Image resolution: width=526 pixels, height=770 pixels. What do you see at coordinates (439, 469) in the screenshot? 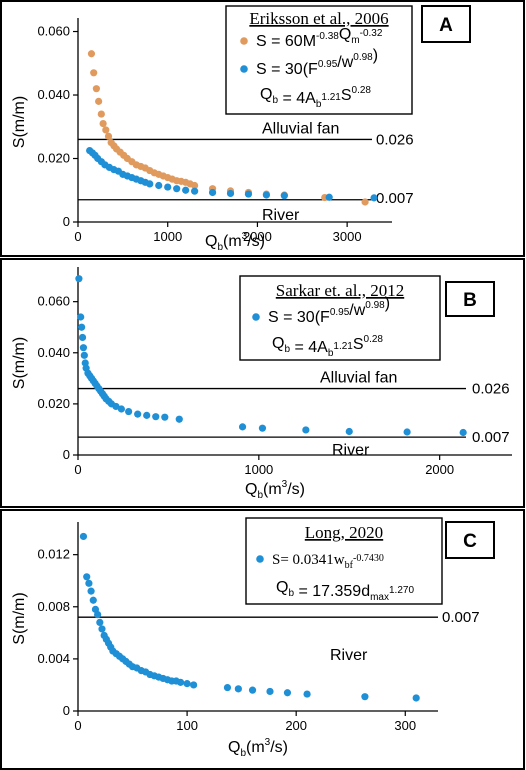
I see `x-tick-label: 2000` at bounding box center [439, 469].